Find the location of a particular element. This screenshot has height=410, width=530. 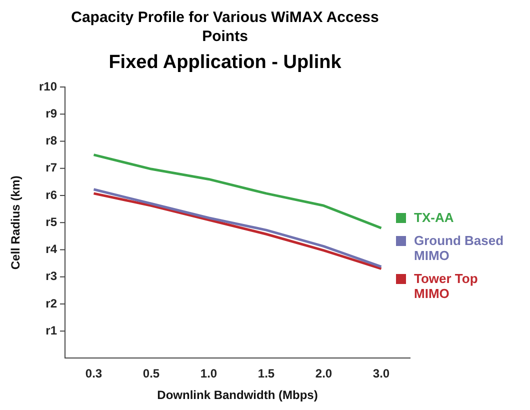

chart-subtitle: Fixed Application - Uplink is located at coordinates (225, 63).